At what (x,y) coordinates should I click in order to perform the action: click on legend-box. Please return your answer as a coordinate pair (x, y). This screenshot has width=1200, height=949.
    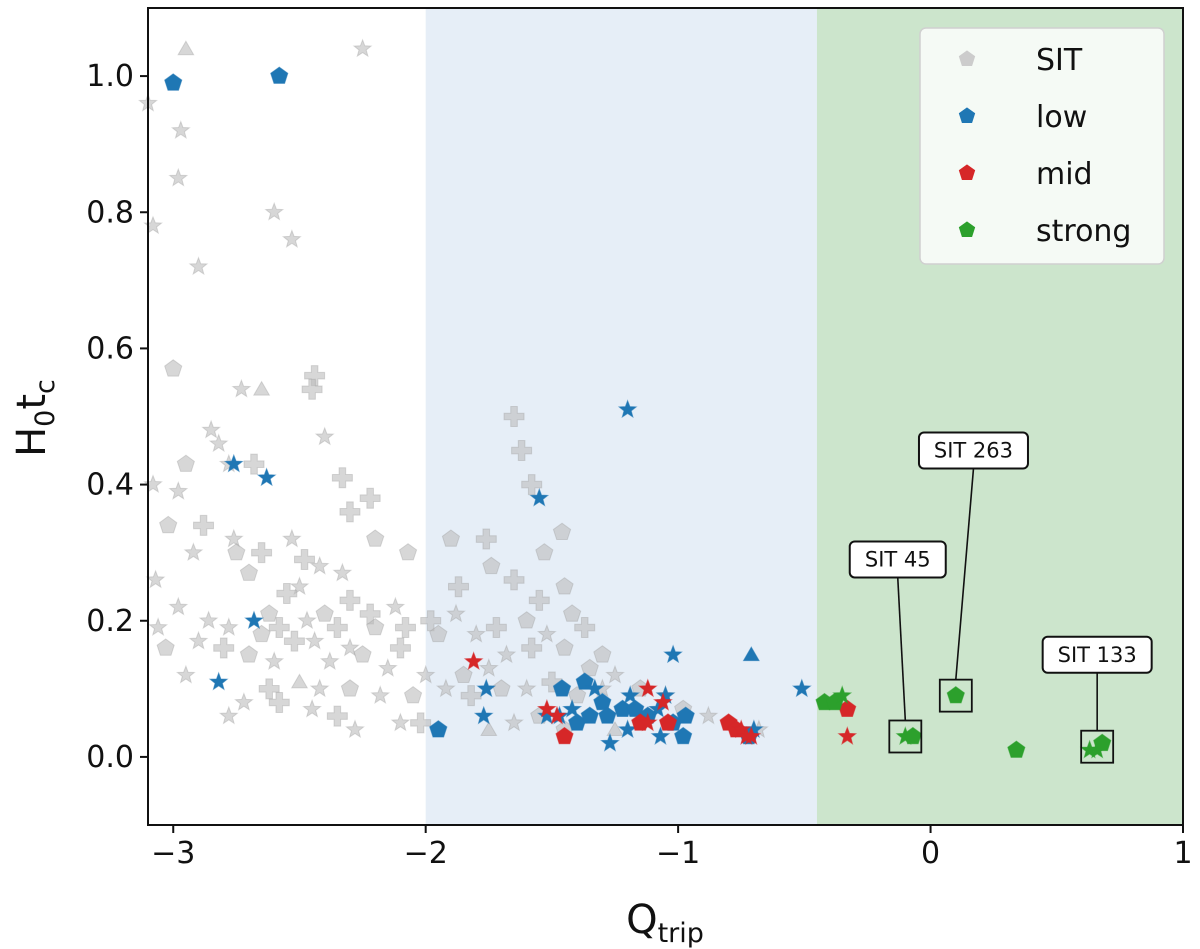
    Looking at the image, I should click on (1042, 146).